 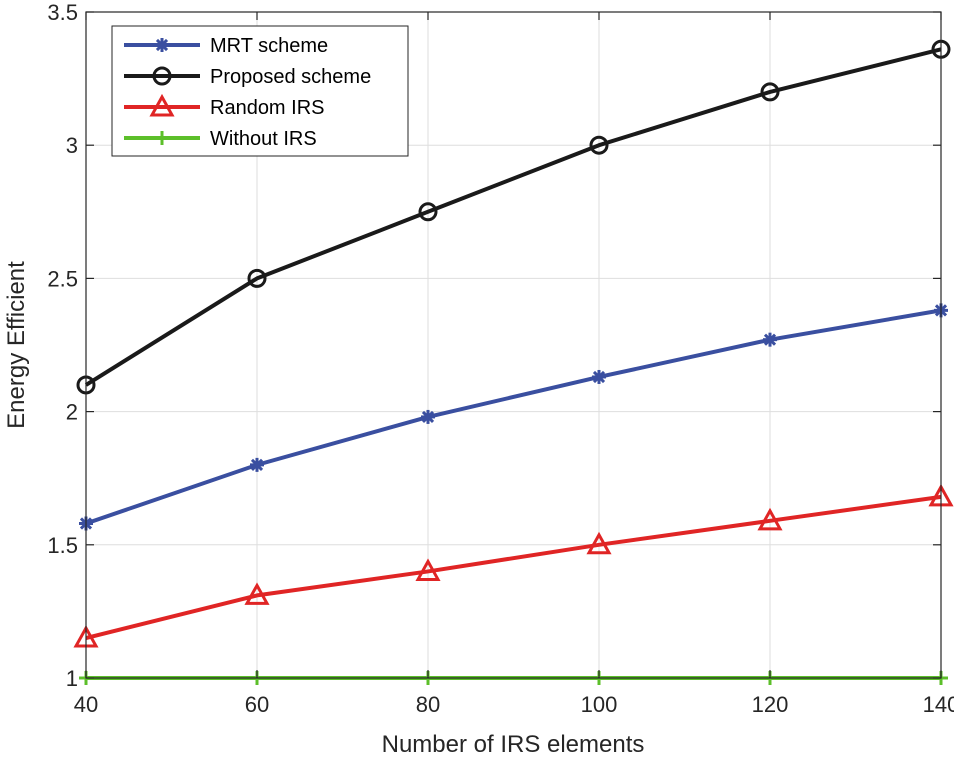 I want to click on legend-entry: Without IRS, so click(x=220, y=139).